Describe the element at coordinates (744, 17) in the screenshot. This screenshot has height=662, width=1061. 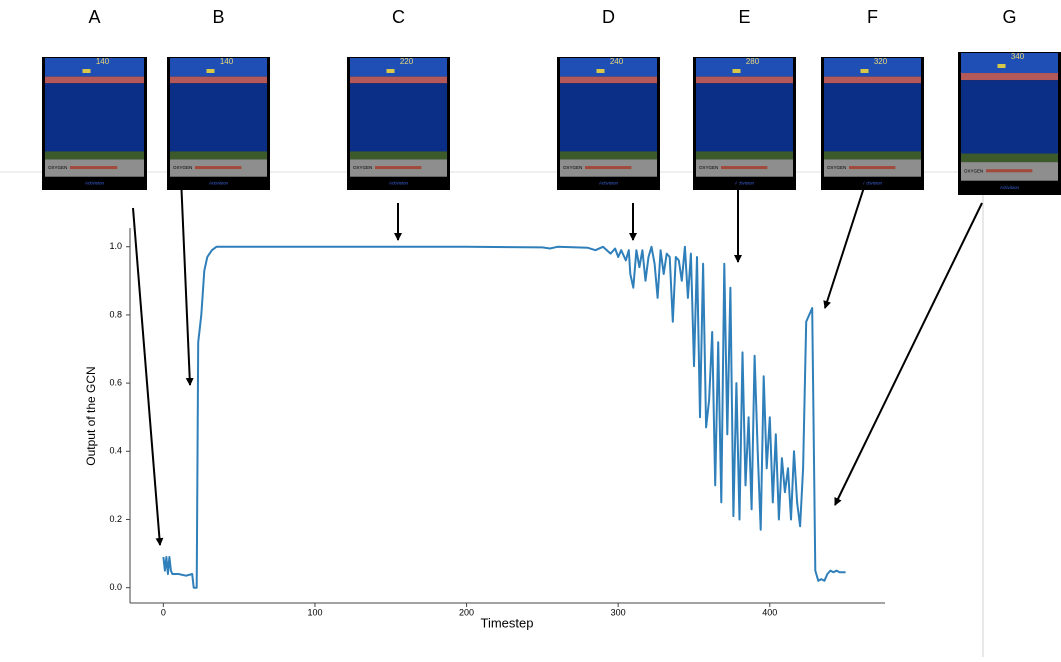
I see `panel-letter: E` at that location.